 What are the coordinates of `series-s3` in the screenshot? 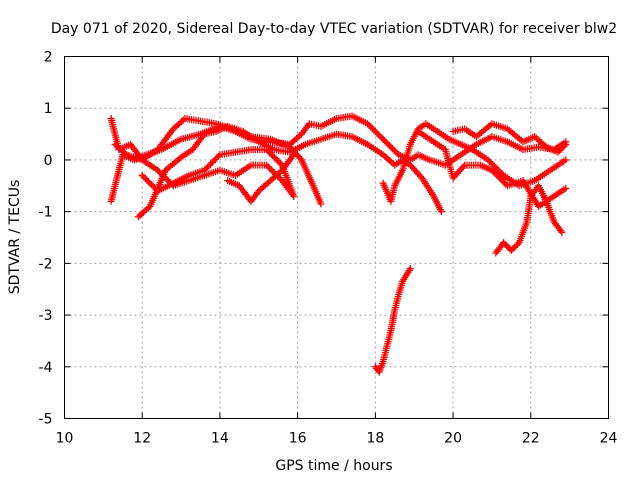 It's located at (218, 161).